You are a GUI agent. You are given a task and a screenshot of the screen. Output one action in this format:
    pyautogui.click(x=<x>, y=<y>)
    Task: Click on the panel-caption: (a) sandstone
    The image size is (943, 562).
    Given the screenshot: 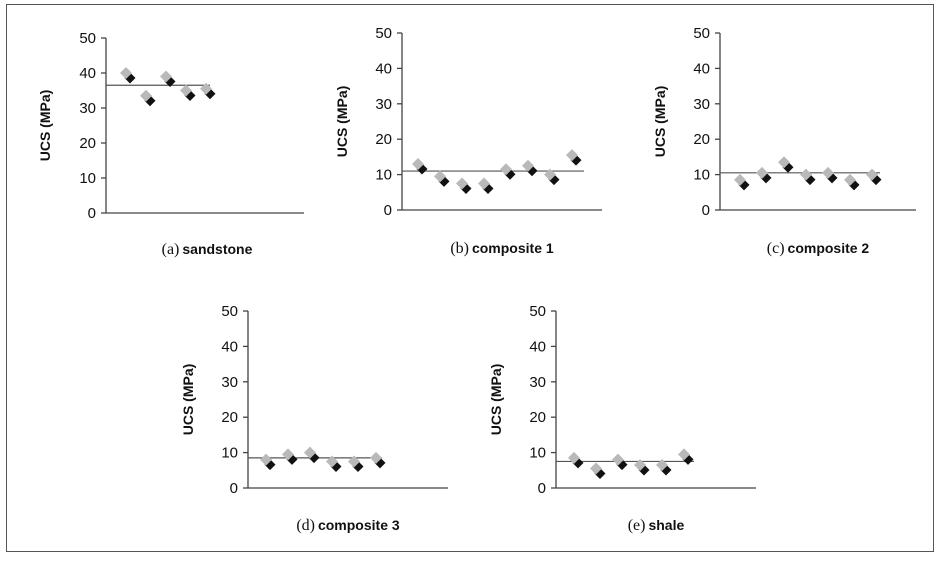 What is the action you would take?
    pyautogui.click(x=207, y=249)
    